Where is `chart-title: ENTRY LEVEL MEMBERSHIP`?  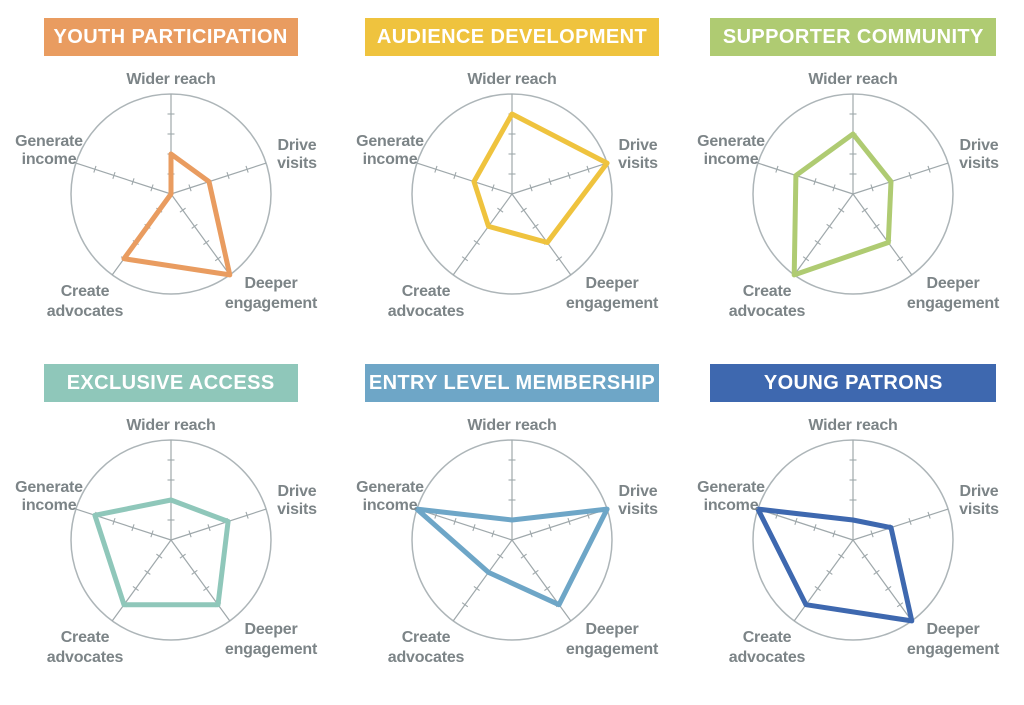 chart-title: ENTRY LEVEL MEMBERSHIP is located at coordinates (512, 382).